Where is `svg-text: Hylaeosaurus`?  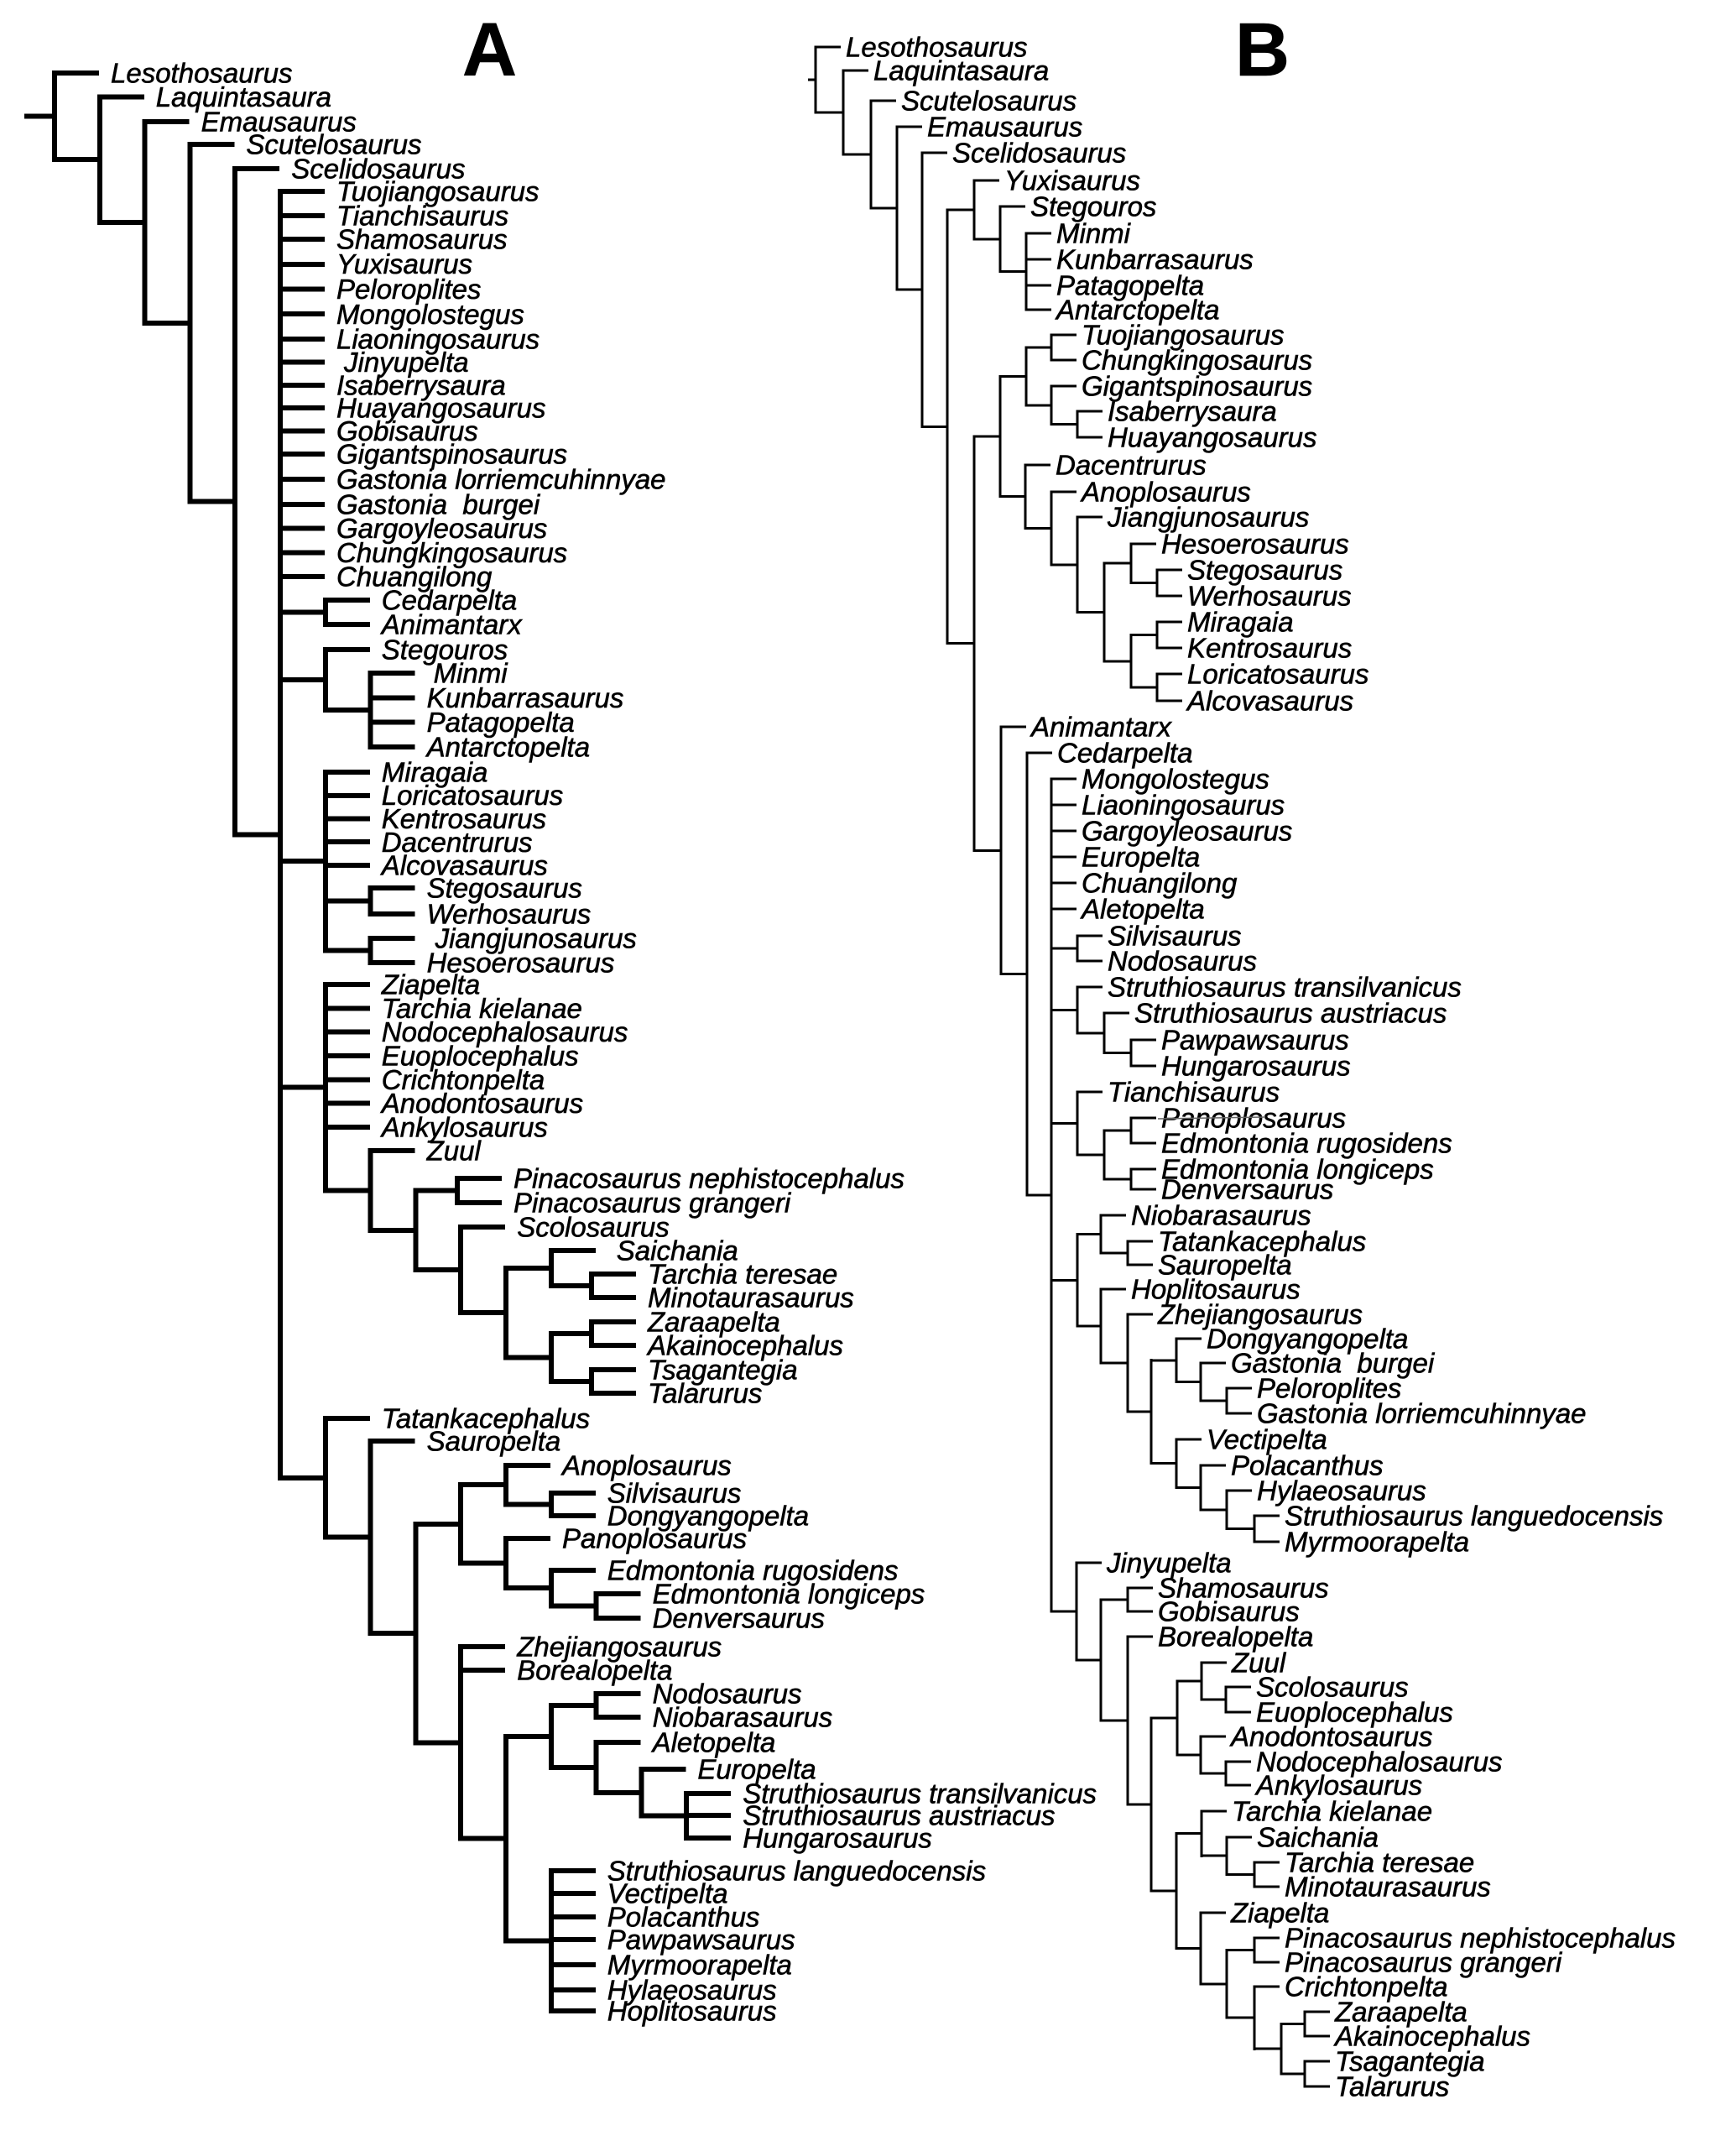 svg-text: Hylaeosaurus is located at coordinates (692, 1990).